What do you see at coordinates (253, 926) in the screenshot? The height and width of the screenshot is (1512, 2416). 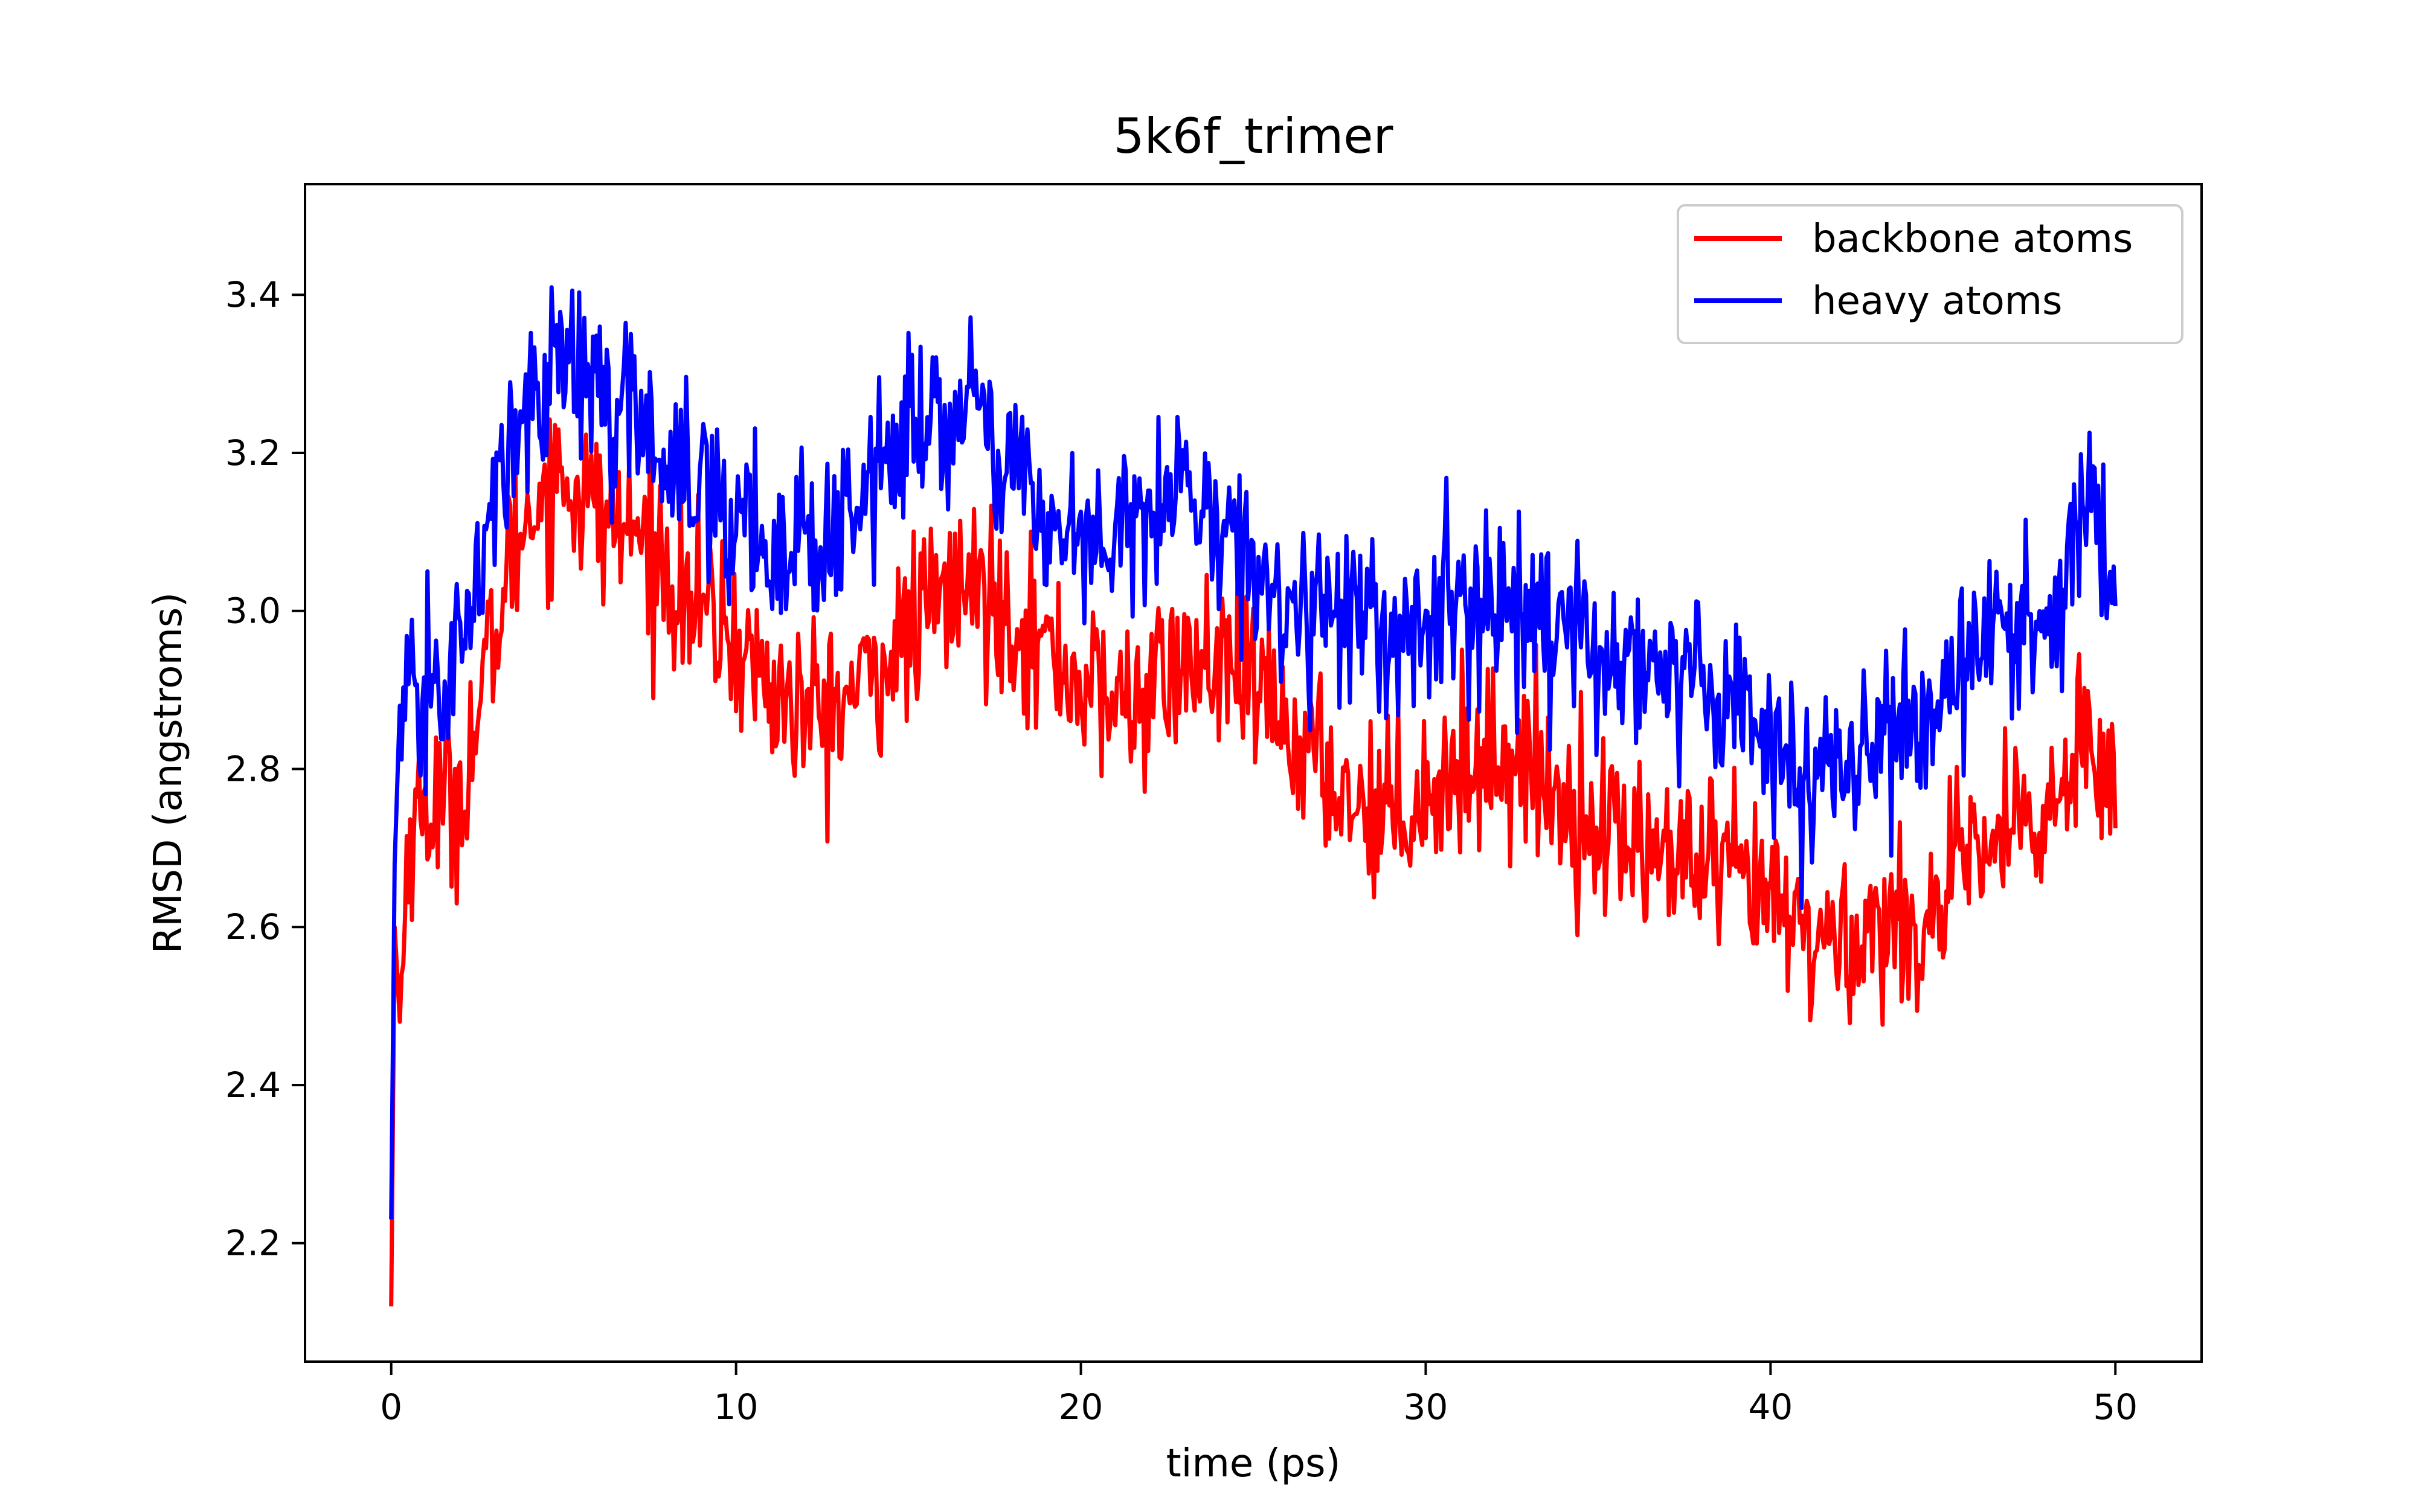 I see `y-tick-label: 2.6` at bounding box center [253, 926].